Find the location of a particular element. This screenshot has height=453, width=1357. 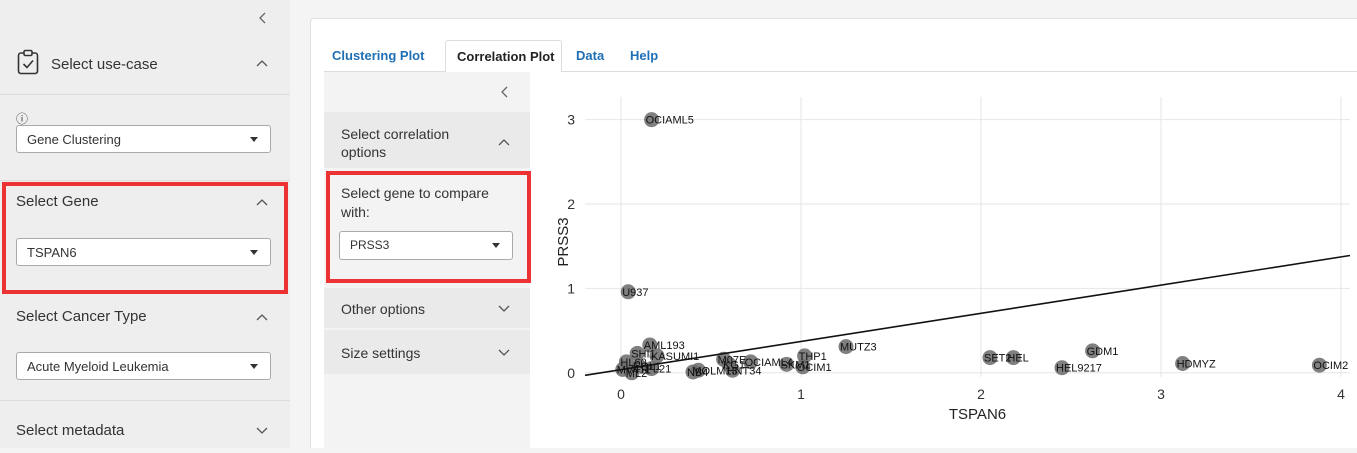

gene-select-value: TSPAN6 is located at coordinates (52, 252).